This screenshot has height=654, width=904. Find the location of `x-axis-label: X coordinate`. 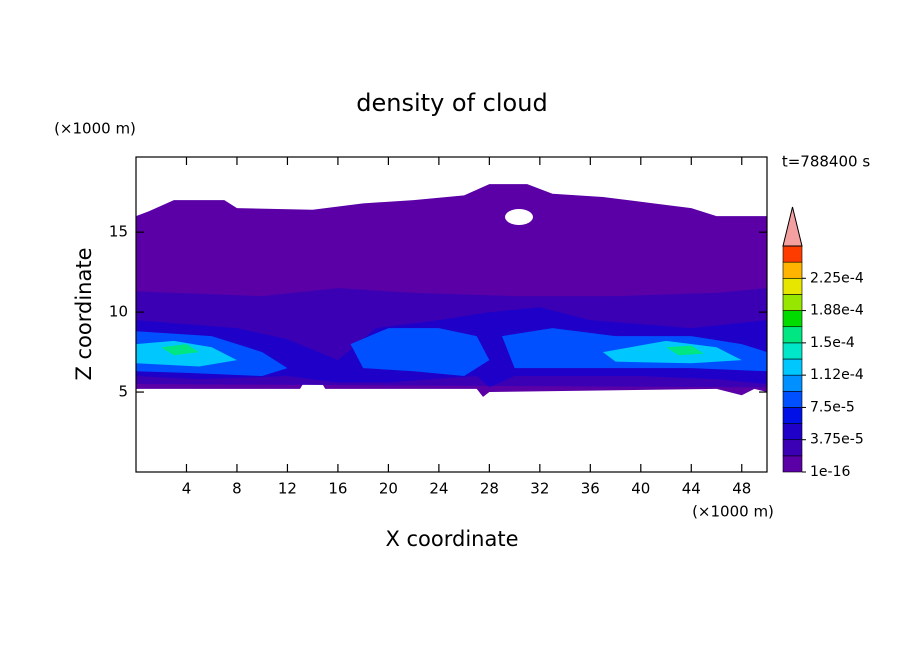

x-axis-label: X coordinate is located at coordinates (451, 539).